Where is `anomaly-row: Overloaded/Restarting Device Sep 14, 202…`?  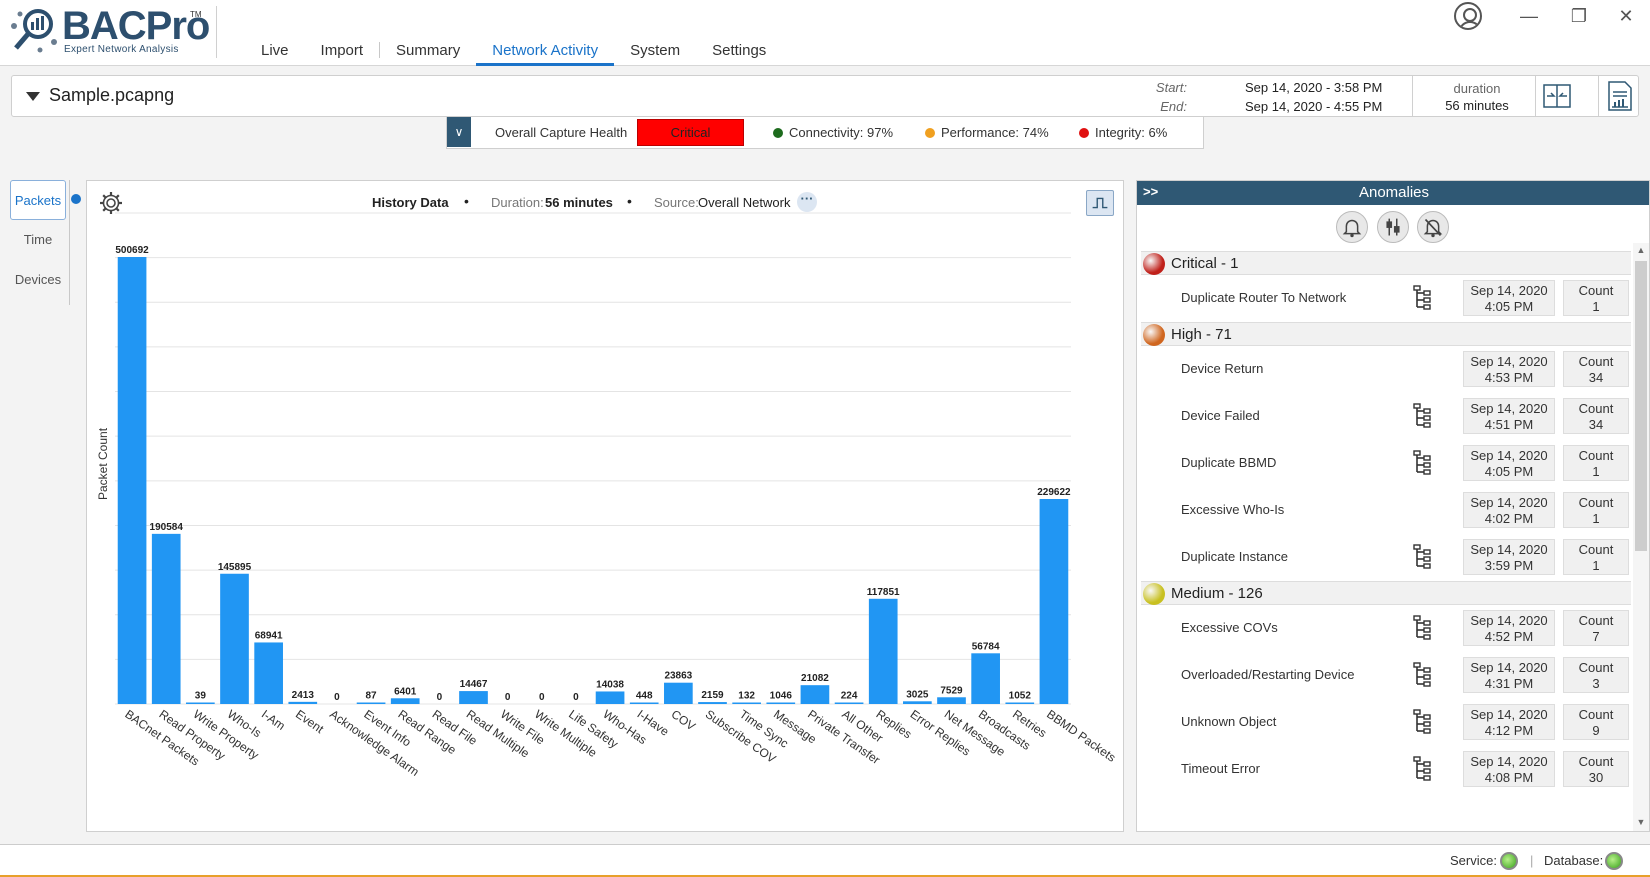 anomaly-row: Overloaded/Restarting Device Sep 14, 202… is located at coordinates (1386, 675).